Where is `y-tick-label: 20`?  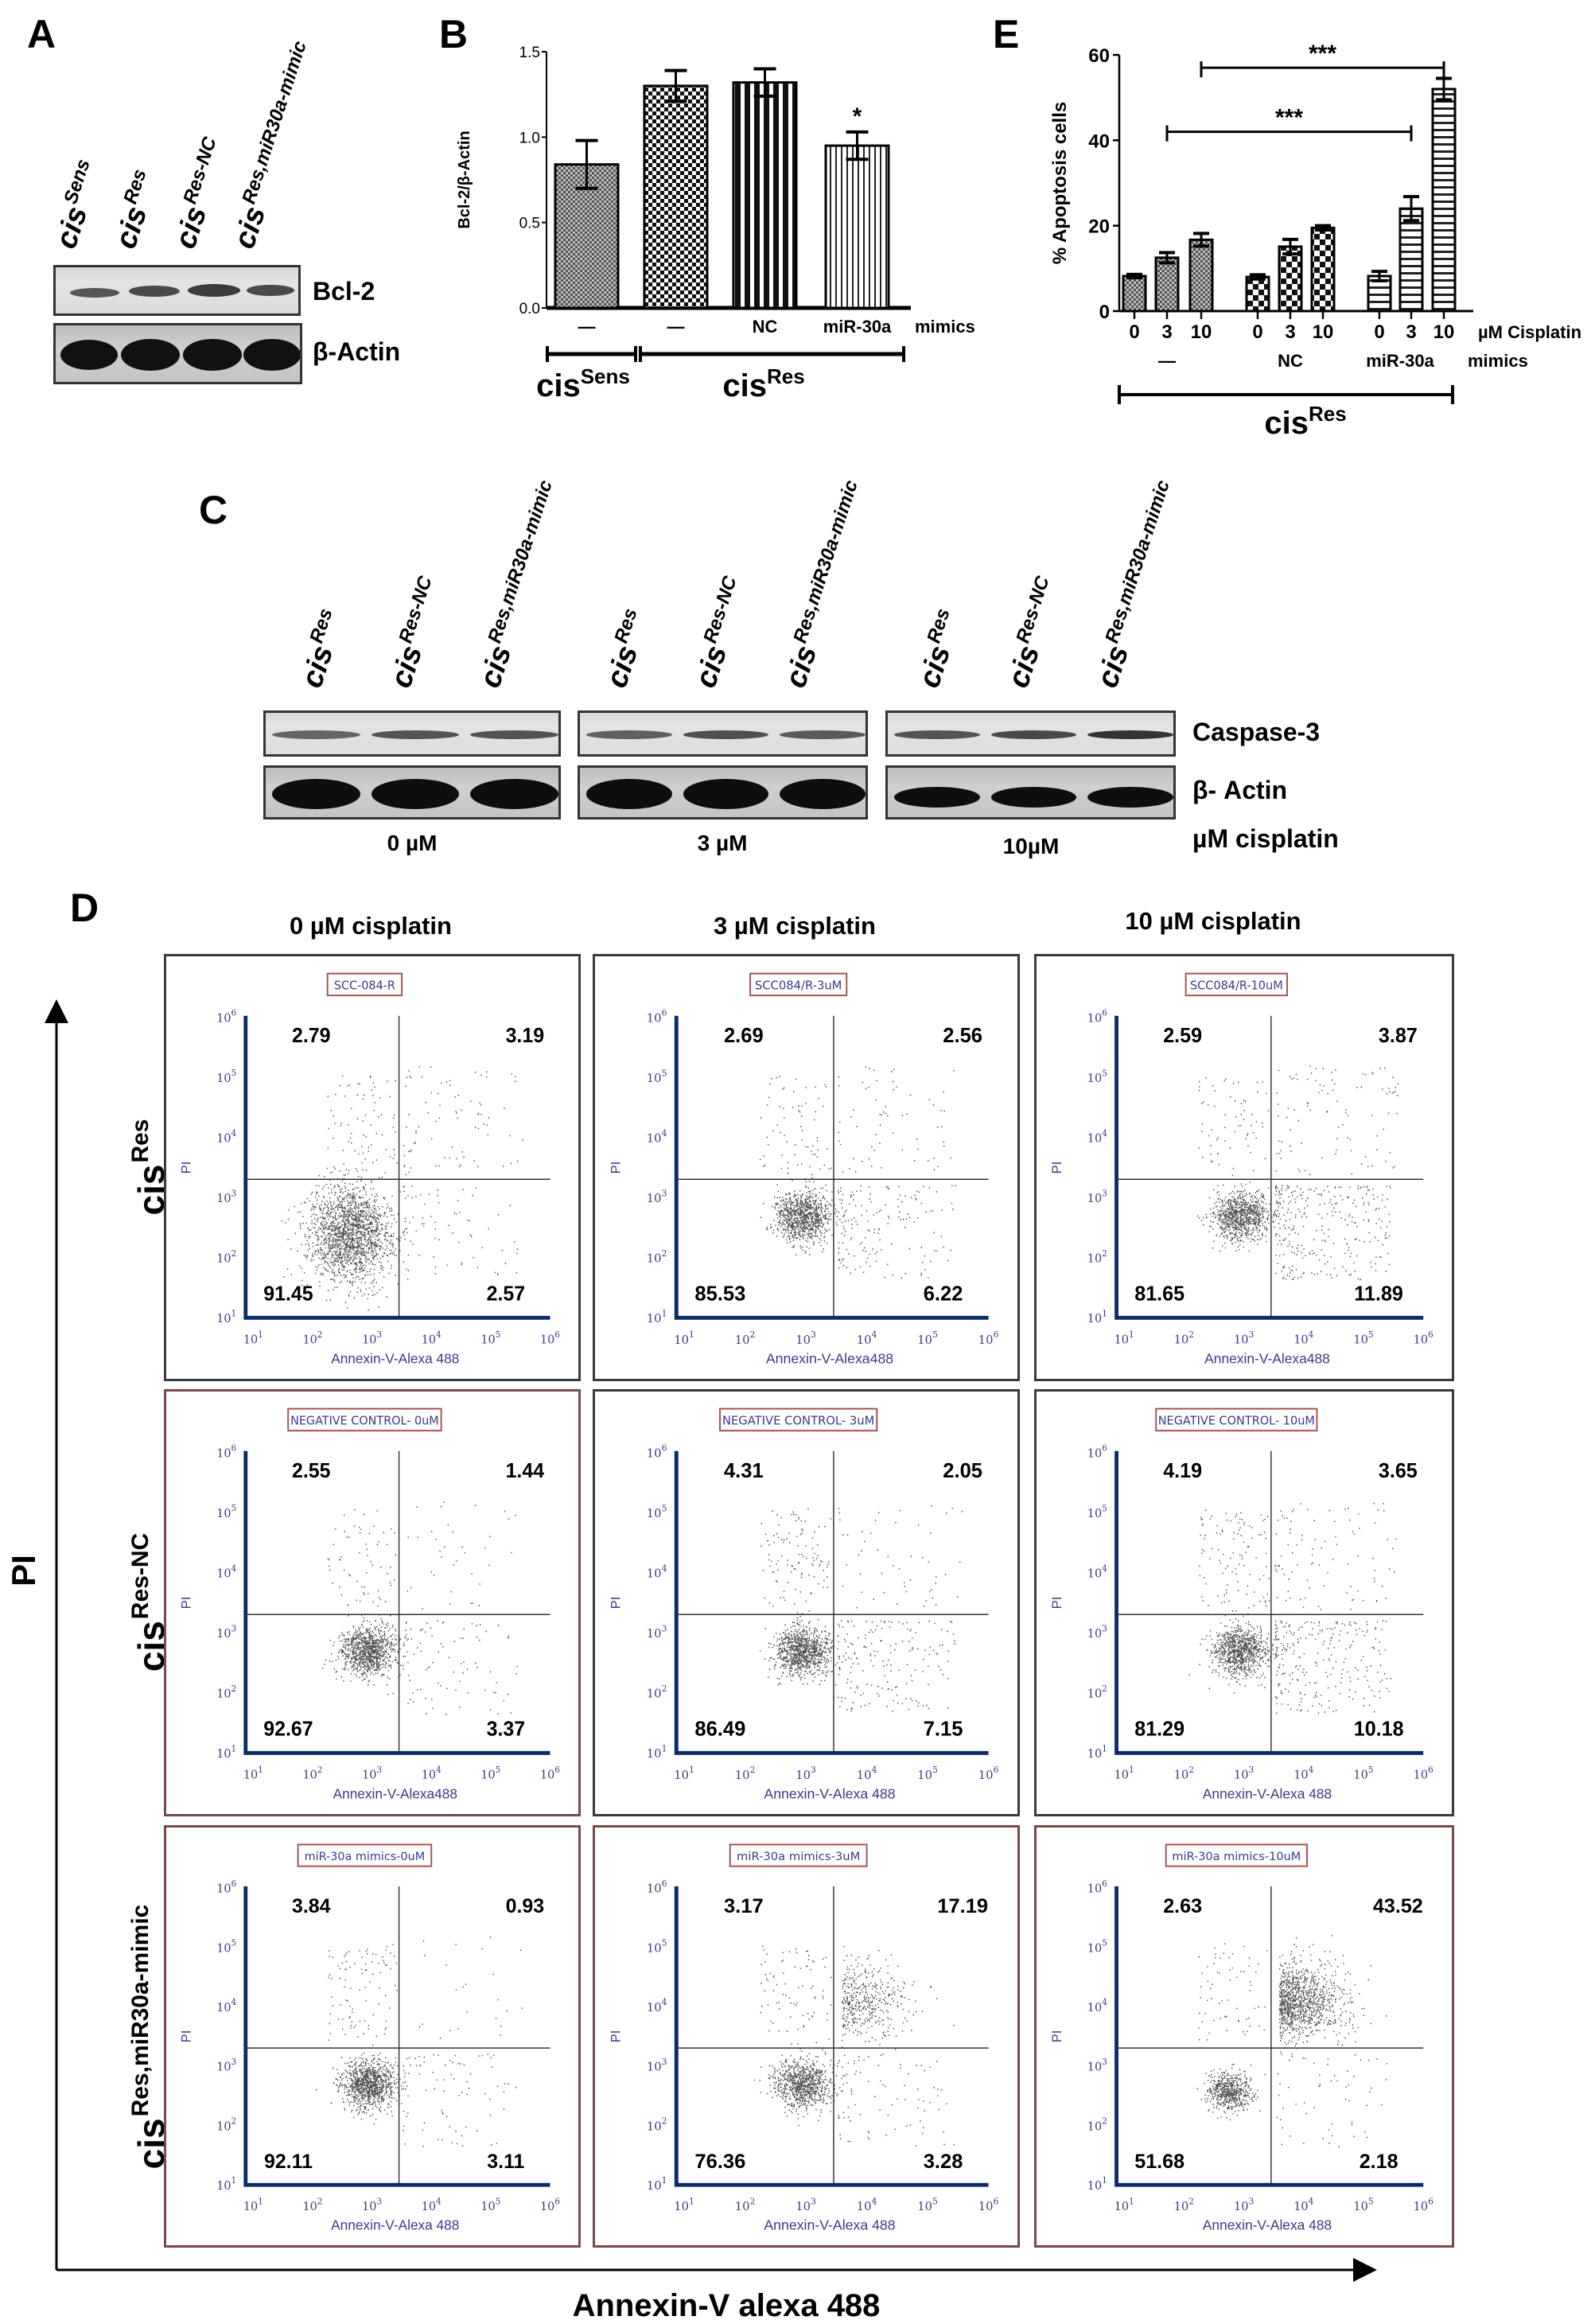 y-tick-label: 20 is located at coordinates (1099, 227).